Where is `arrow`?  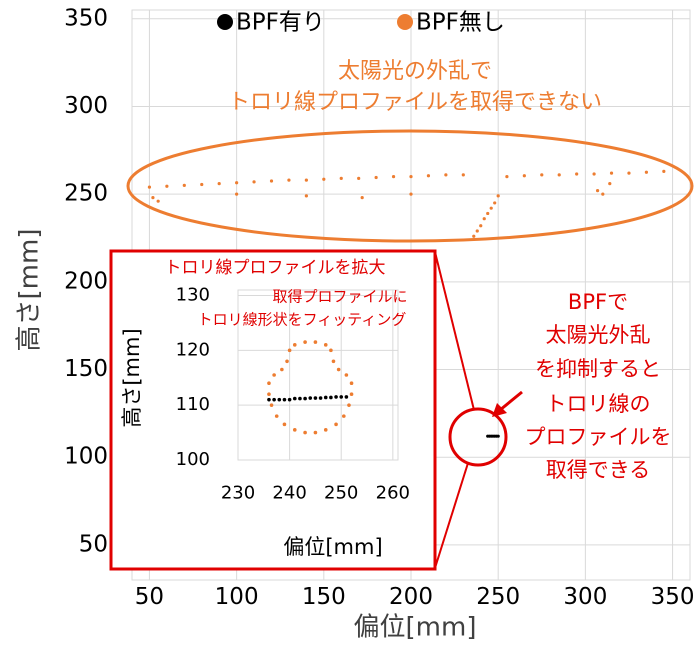
arrow is located at coordinates (511, 401).